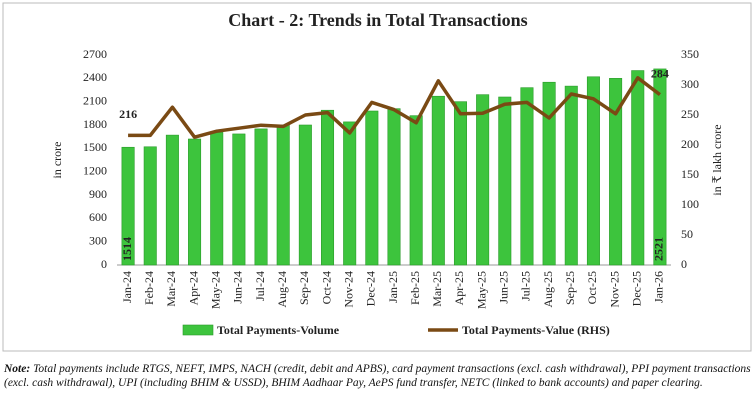 This screenshot has height=410, width=755. What do you see at coordinates (459, 288) in the screenshot?
I see `x-tick-label: Apr-25` at bounding box center [459, 288].